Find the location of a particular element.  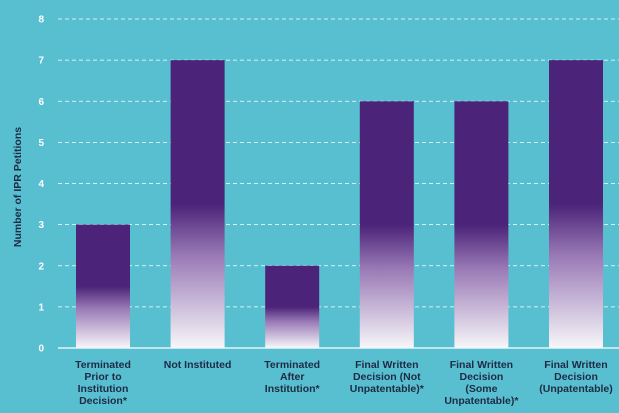

x-category-label: (Some is located at coordinates (481, 389).